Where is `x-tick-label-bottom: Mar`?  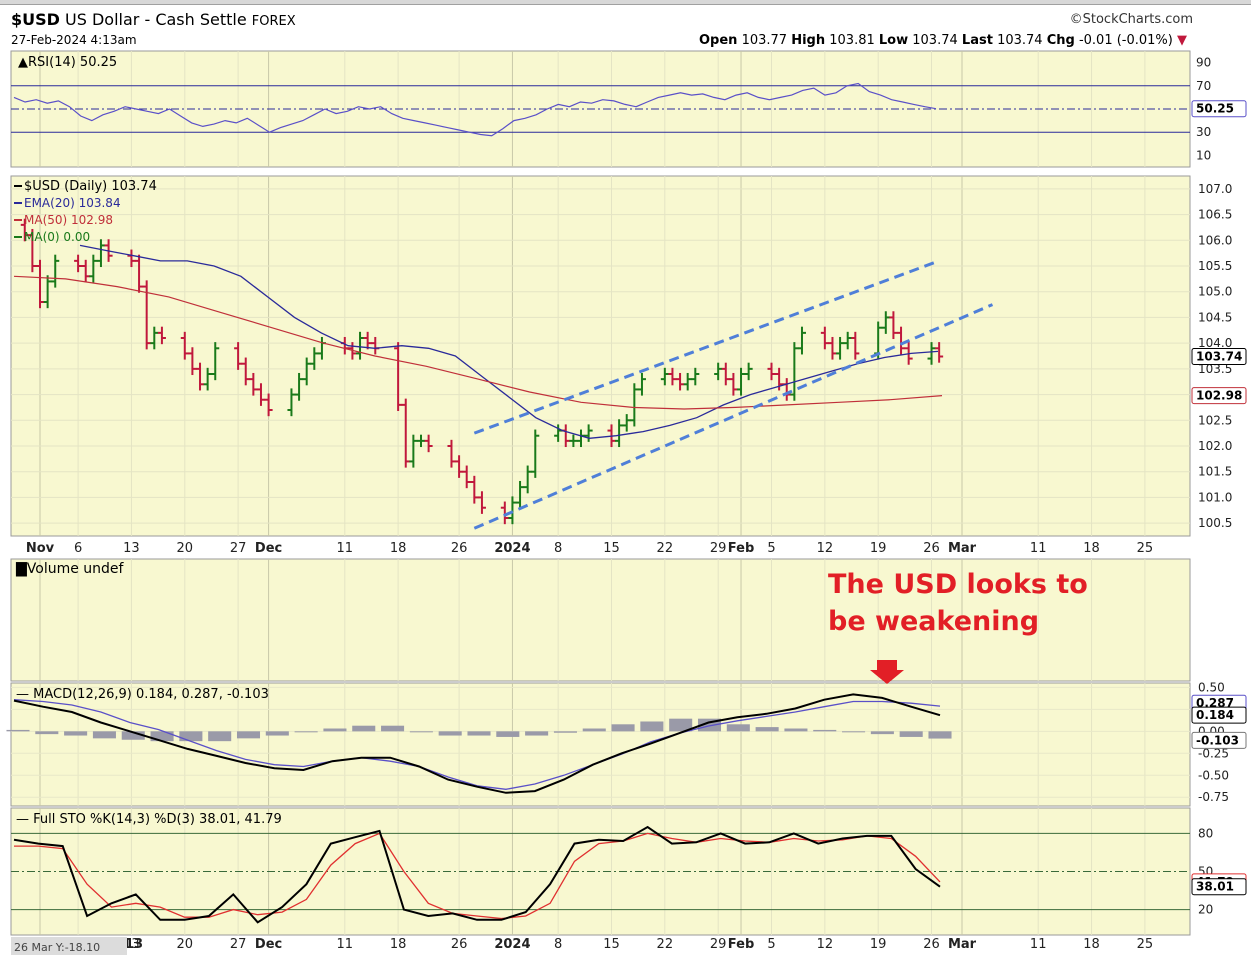 x-tick-label-bottom: Mar is located at coordinates (962, 944).